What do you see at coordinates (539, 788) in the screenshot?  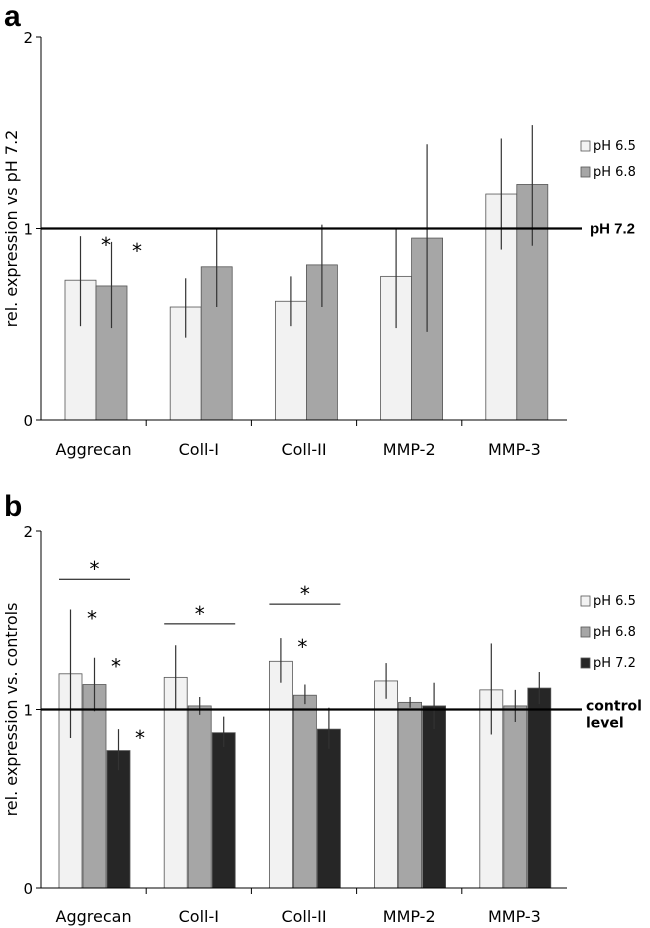 I see `panel-b-bar-mmp-3-pH72` at bounding box center [539, 788].